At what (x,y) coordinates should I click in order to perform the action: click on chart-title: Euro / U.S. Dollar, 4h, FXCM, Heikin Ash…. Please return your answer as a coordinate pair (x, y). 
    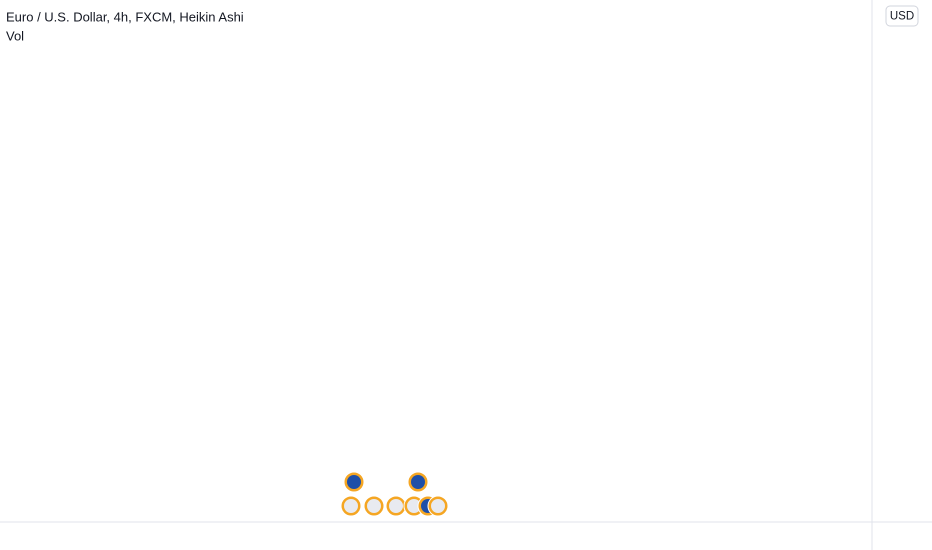
    Looking at the image, I should click on (125, 16).